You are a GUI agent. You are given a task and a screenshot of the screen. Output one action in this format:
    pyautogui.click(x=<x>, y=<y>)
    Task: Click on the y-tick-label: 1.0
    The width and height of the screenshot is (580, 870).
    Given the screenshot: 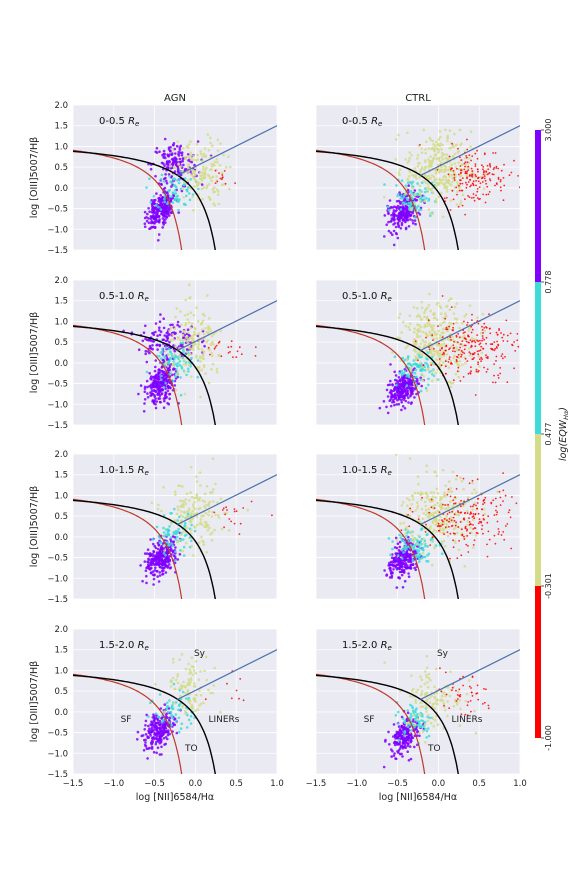 What is the action you would take?
    pyautogui.click(x=61, y=322)
    